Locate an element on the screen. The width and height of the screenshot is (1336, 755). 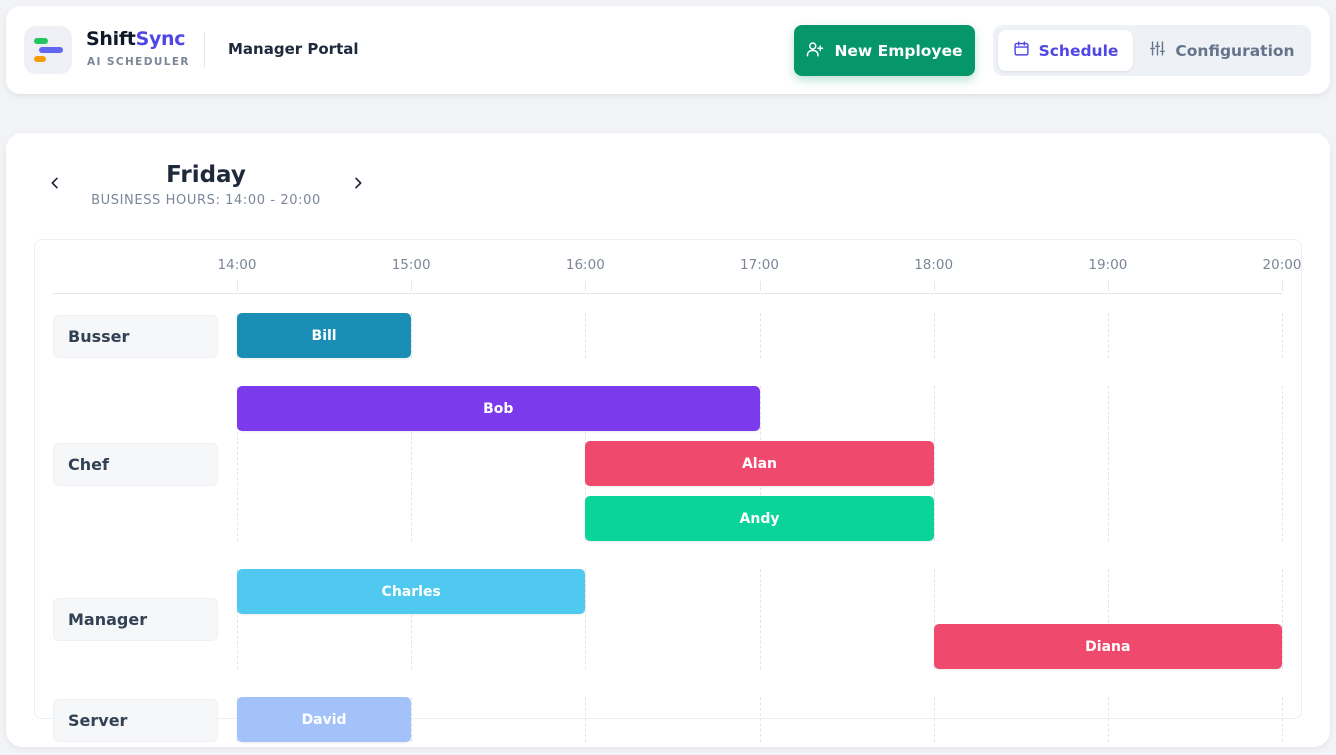
sliders-icon is located at coordinates (1157, 50).